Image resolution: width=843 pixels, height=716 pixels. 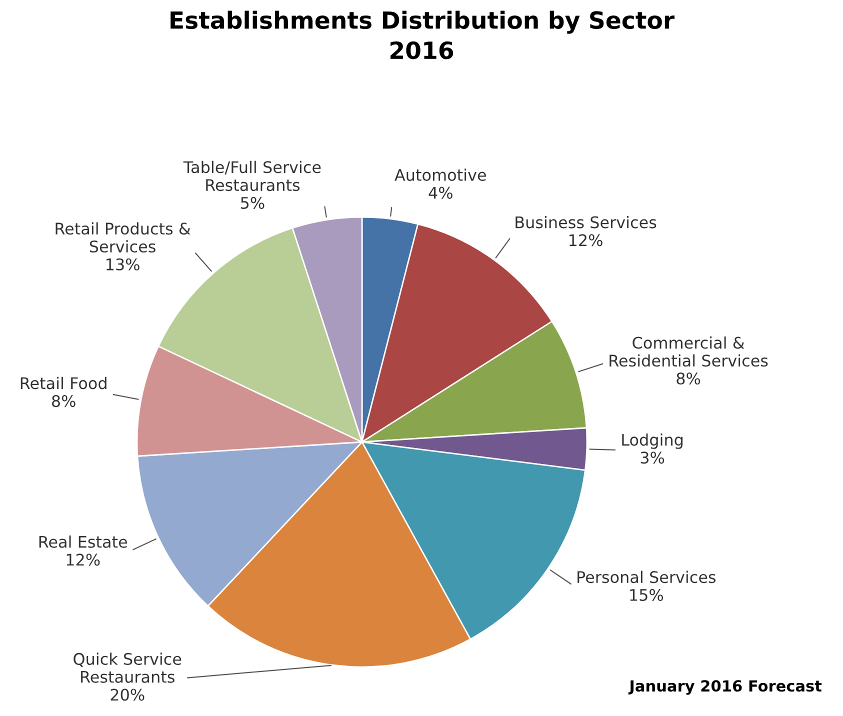 What do you see at coordinates (83, 542) in the screenshot?
I see `slice-label: Real Estate` at bounding box center [83, 542].